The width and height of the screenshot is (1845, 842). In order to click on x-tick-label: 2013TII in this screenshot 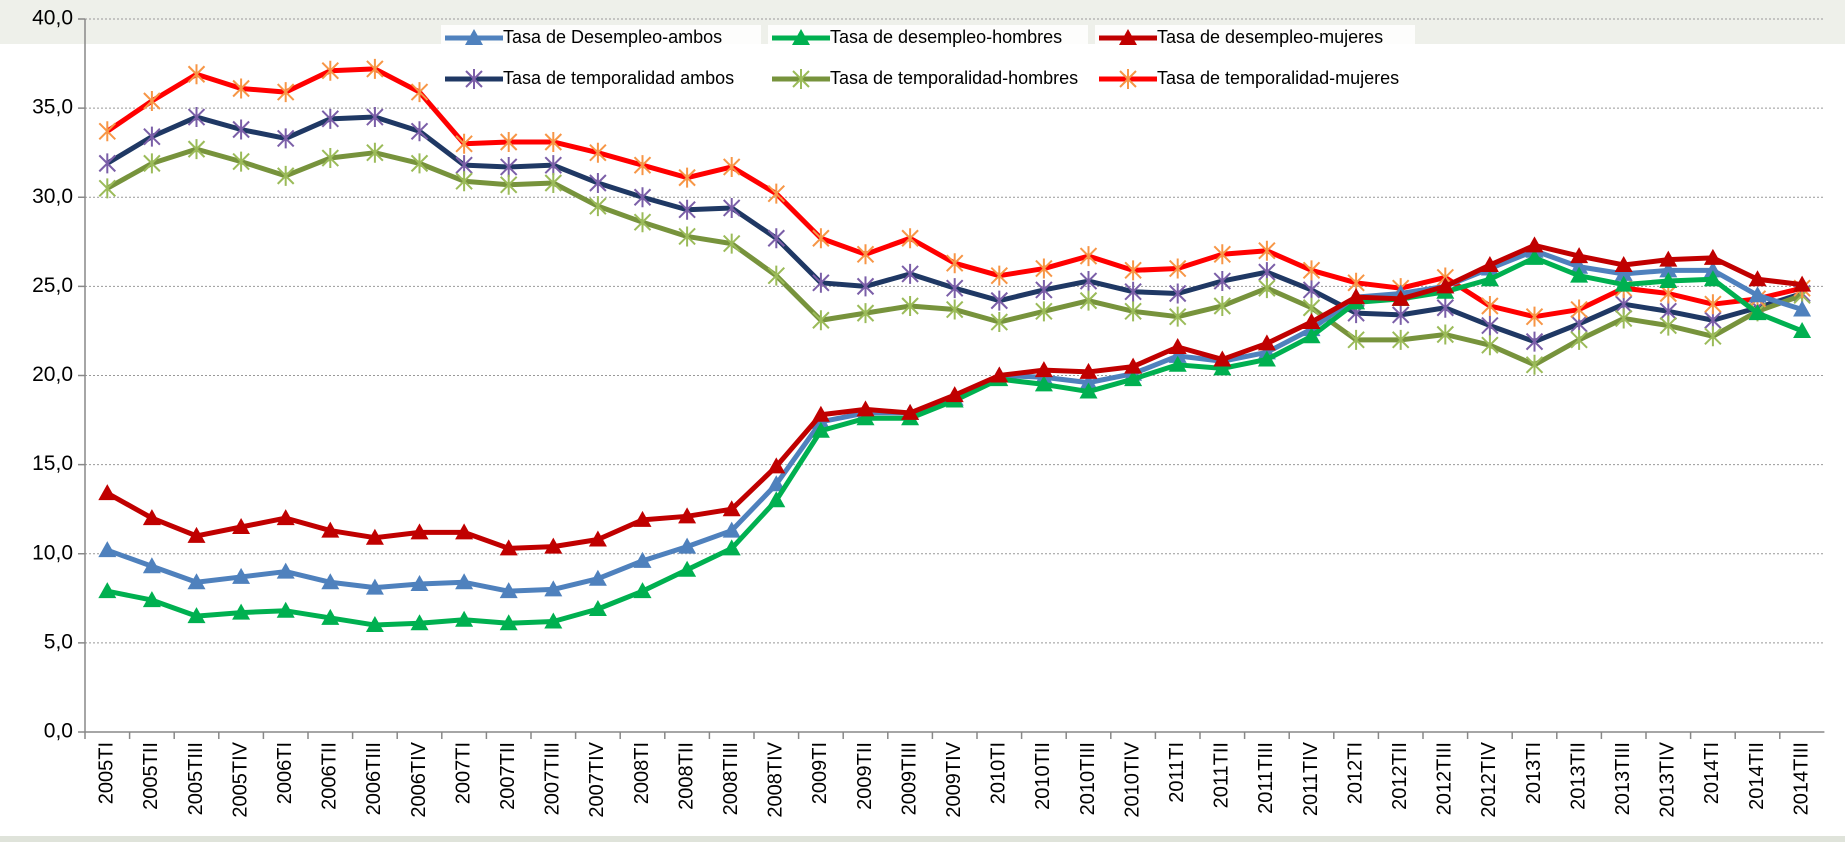, I will do `click(1578, 776)`.